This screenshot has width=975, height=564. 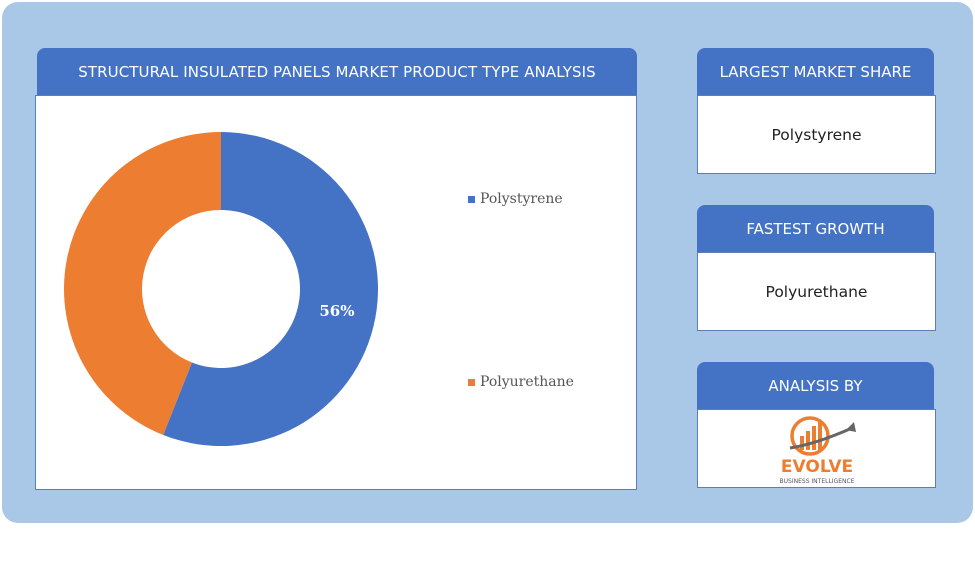 What do you see at coordinates (471, 199) in the screenshot?
I see `legend-swatch-polystyrene` at bounding box center [471, 199].